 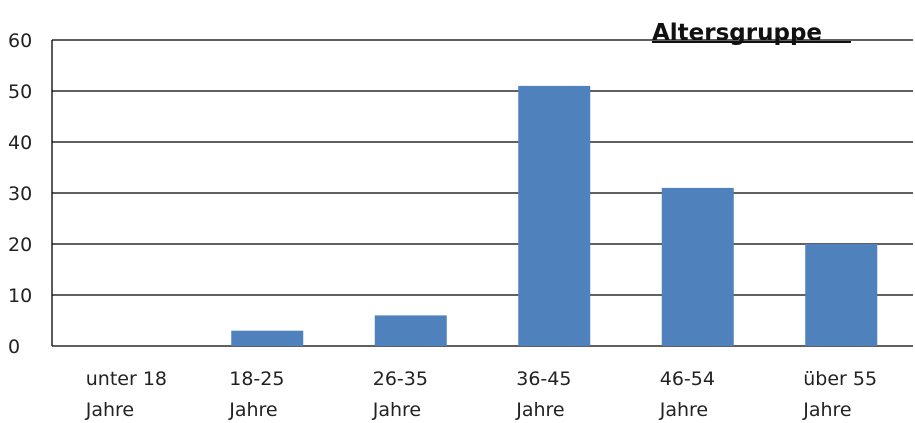 I want to click on x-category-label-4-line-0: 46-54, so click(x=687, y=379).